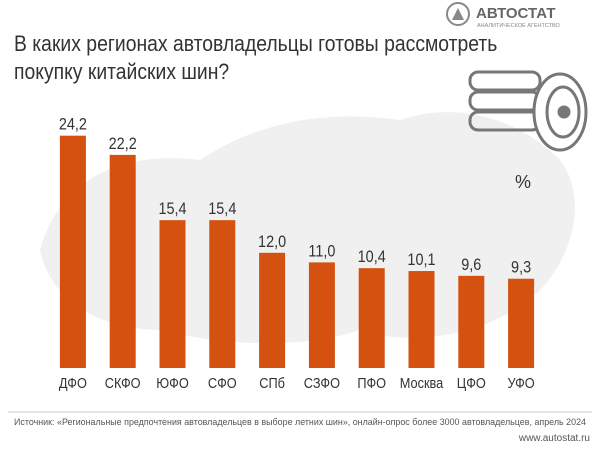 The image size is (600, 449). Describe the element at coordinates (523, 182) in the screenshot. I see `unit-label: %` at that location.